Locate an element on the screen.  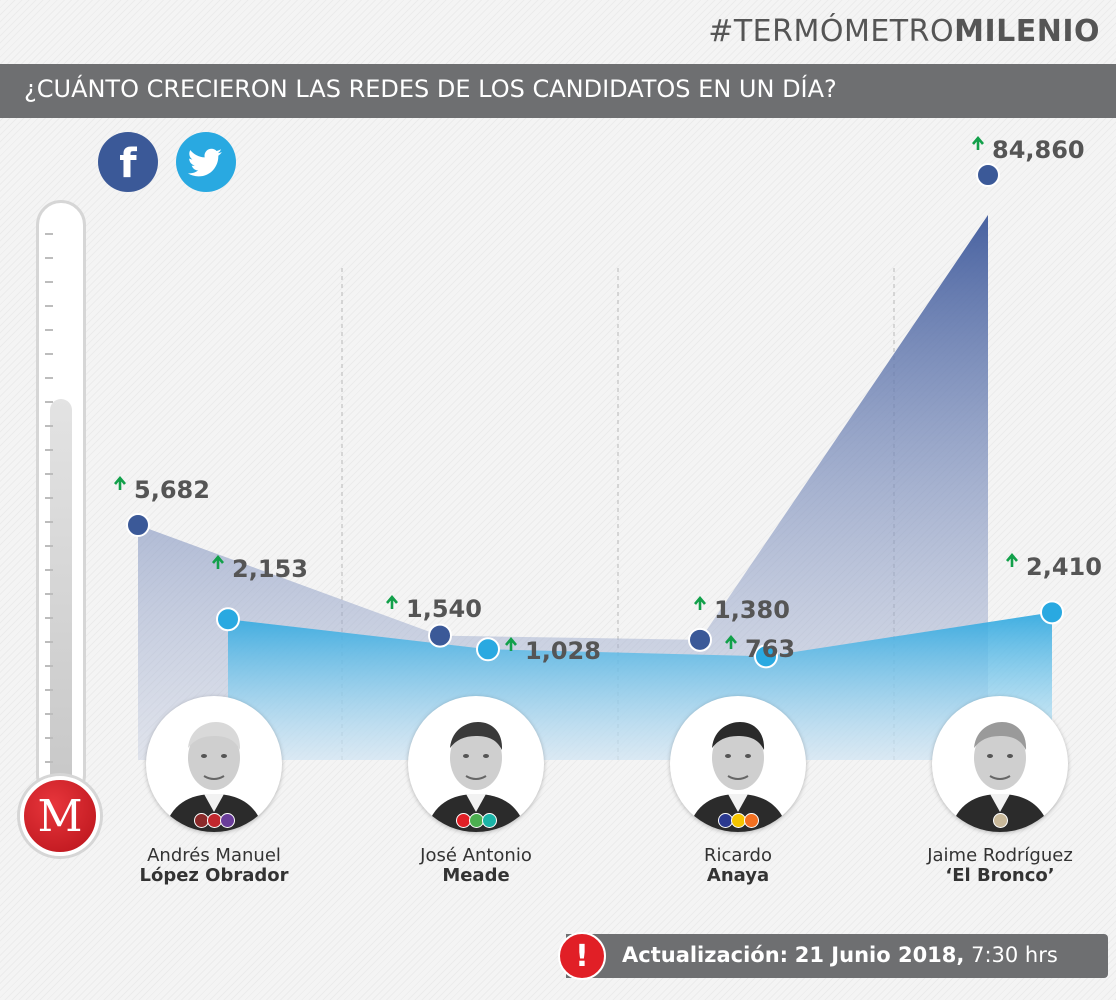
hashtag-title: #TERMÓMETROMILENIO is located at coordinates (904, 31).